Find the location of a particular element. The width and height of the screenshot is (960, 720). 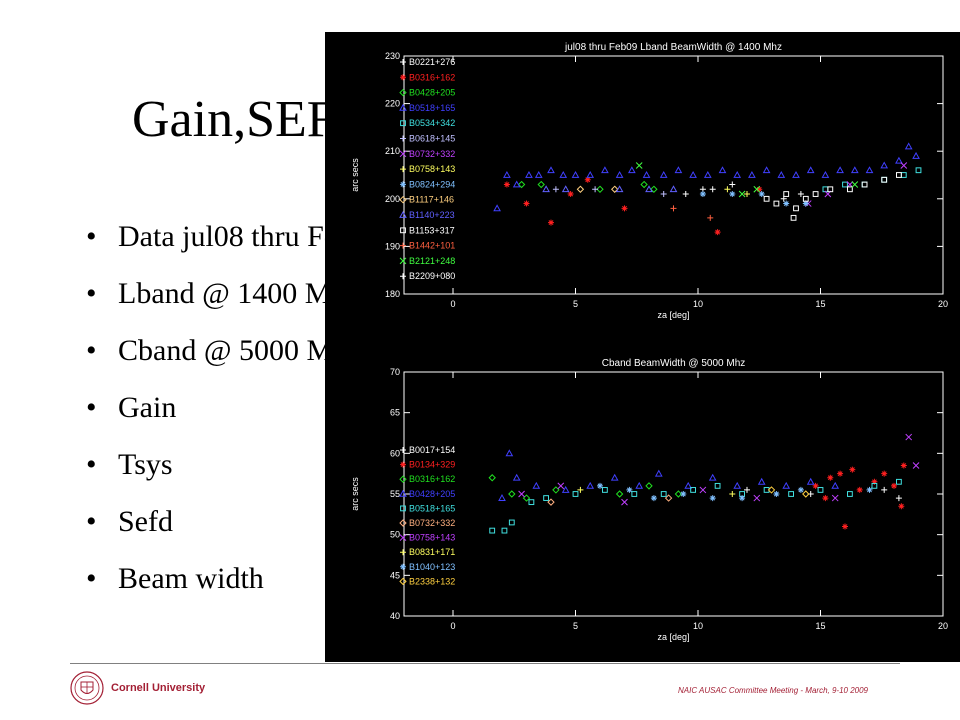

legend-label: B1442+101 is located at coordinates (432, 246).